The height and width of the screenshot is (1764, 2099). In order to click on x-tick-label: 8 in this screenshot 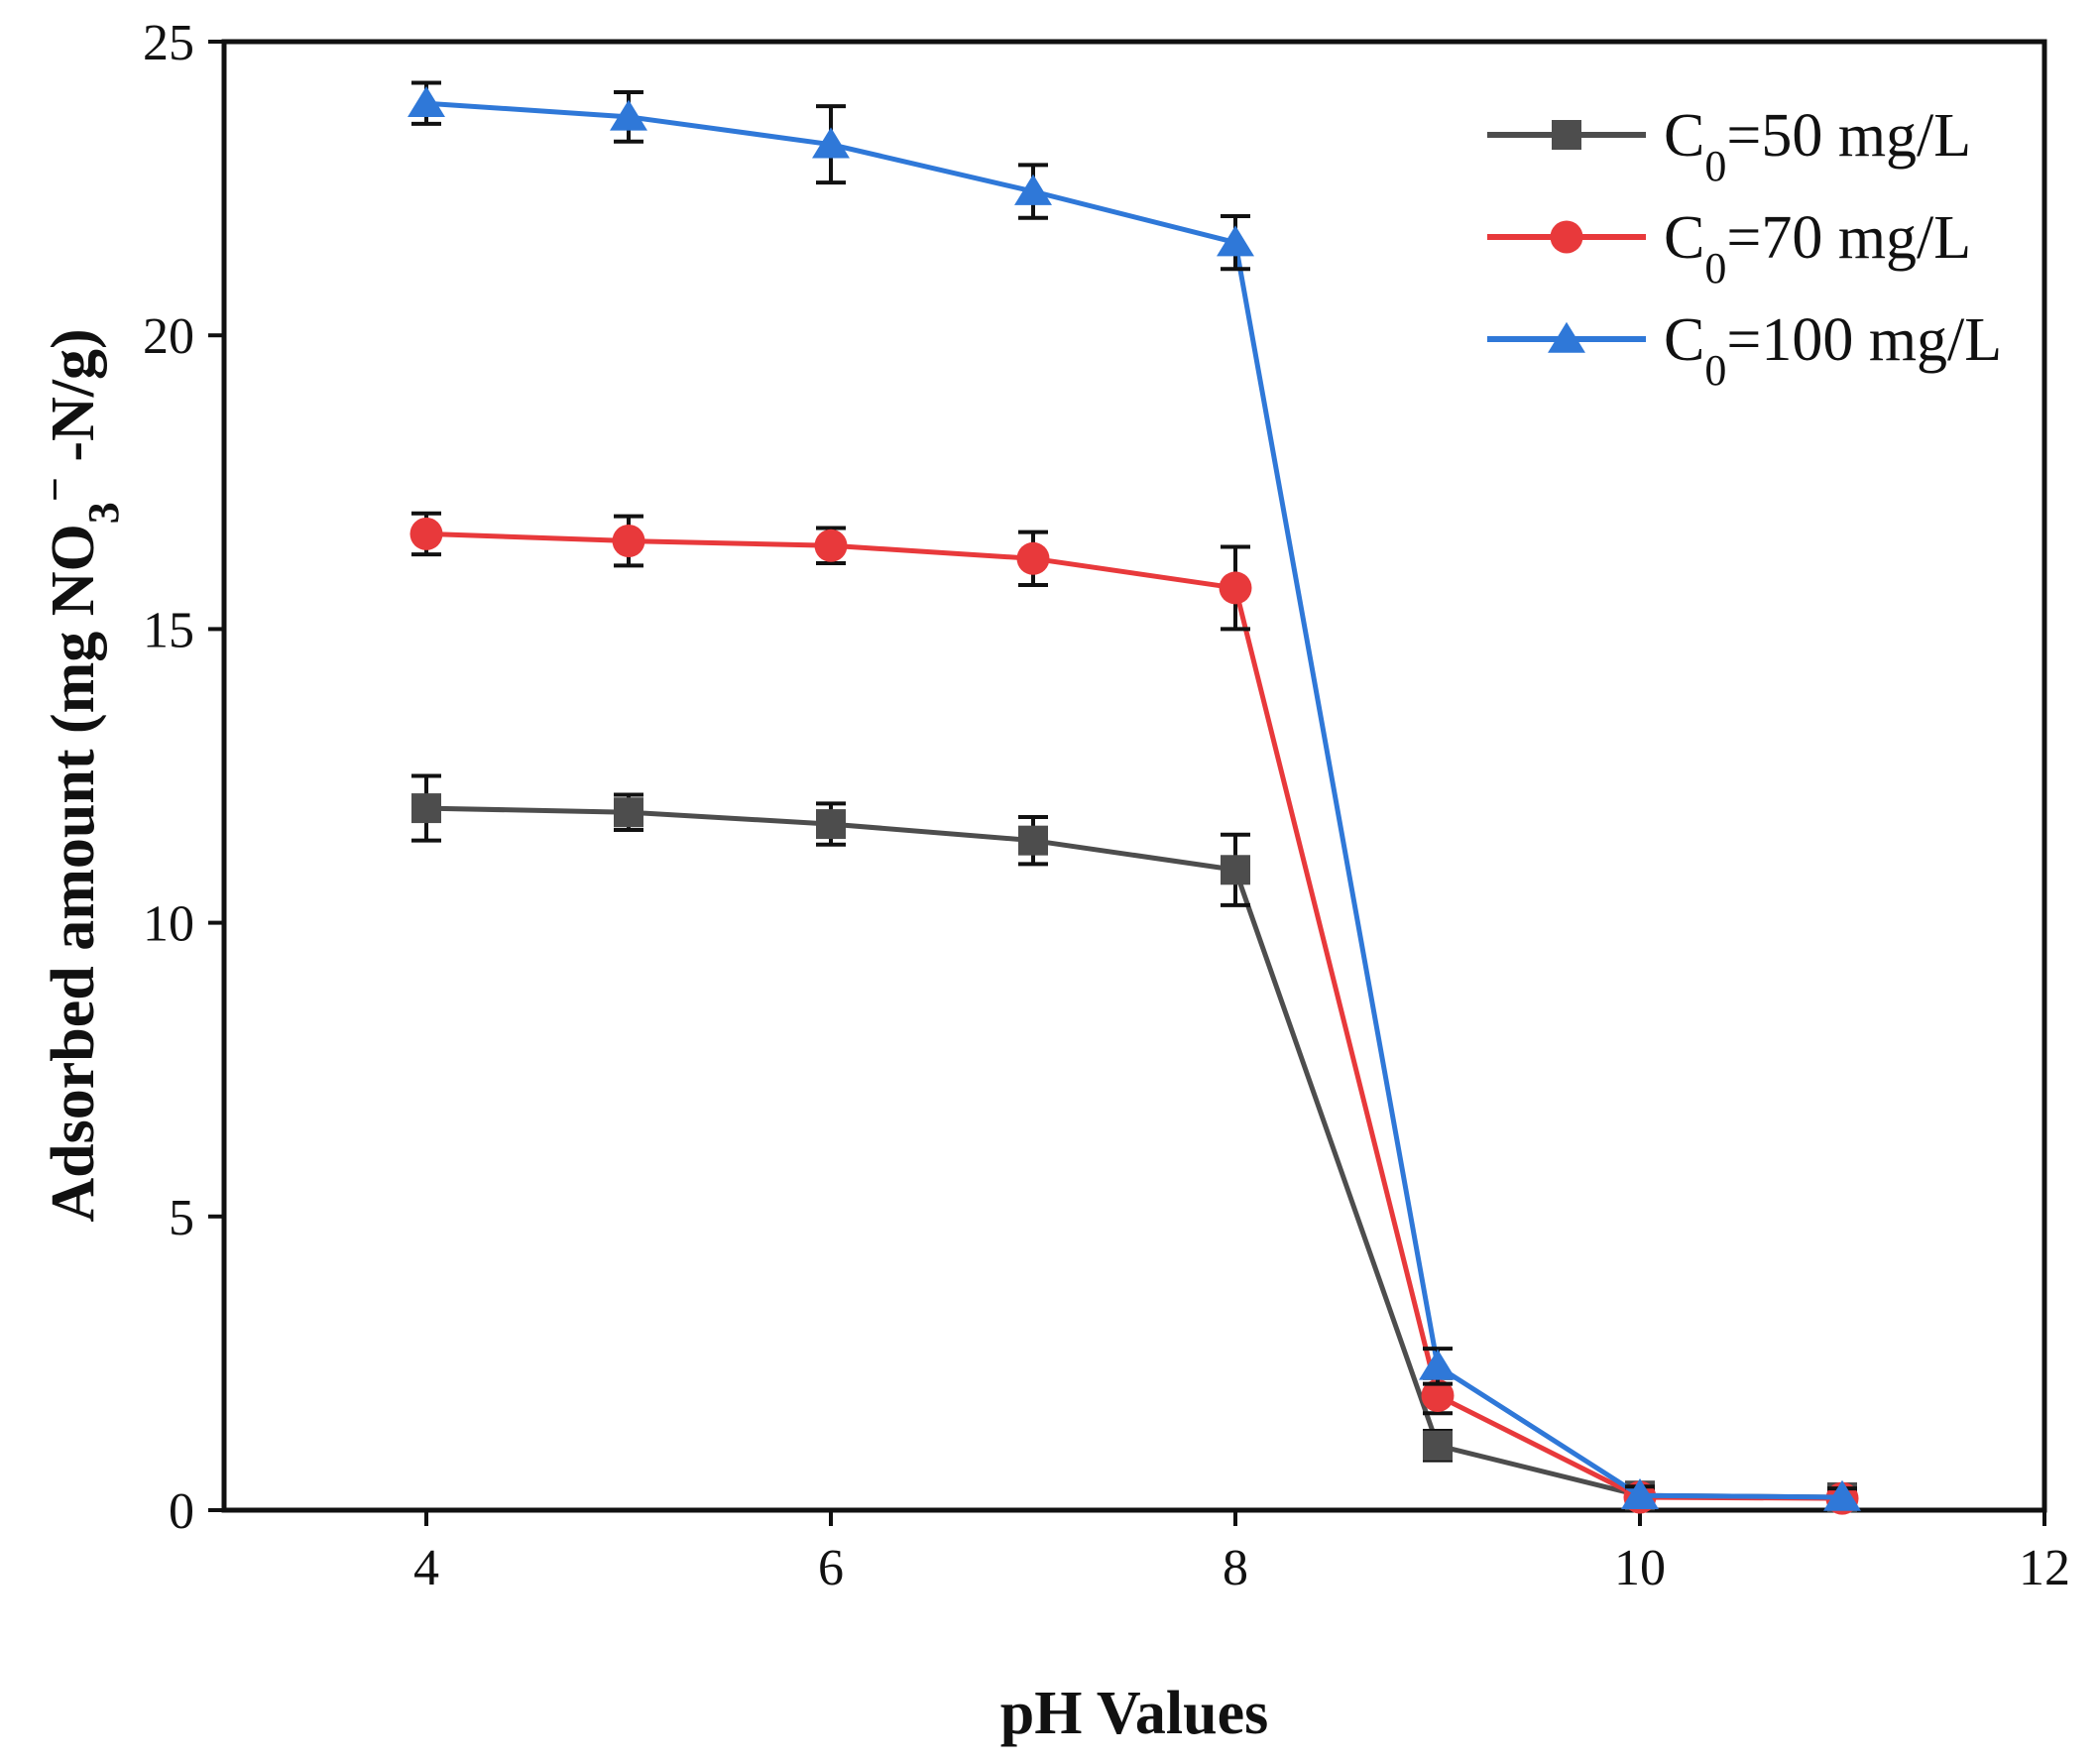, I will do `click(1235, 1568)`.